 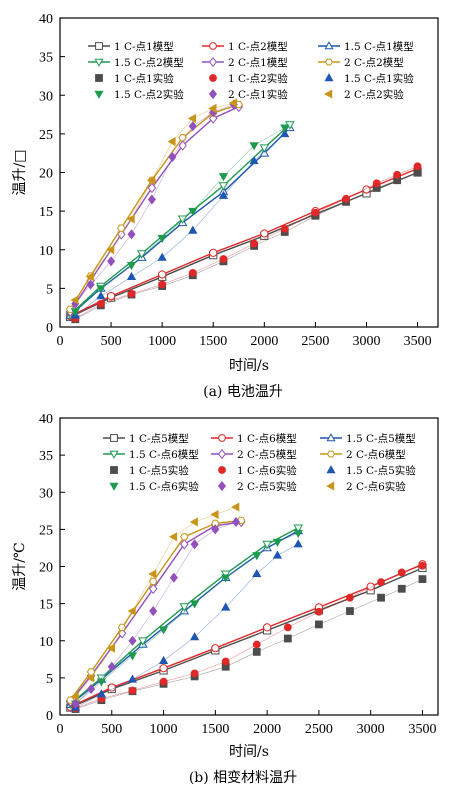 I want to click on y-tick-label: 40, so click(x=46, y=19).